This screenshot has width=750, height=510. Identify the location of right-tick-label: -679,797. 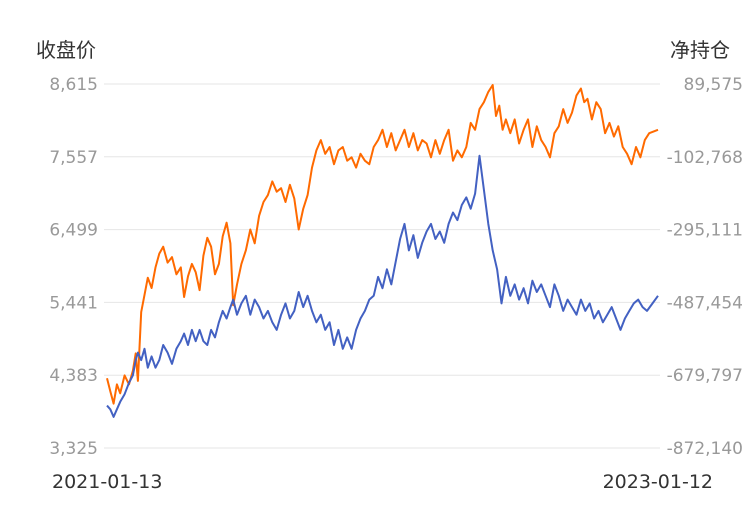
(705, 376).